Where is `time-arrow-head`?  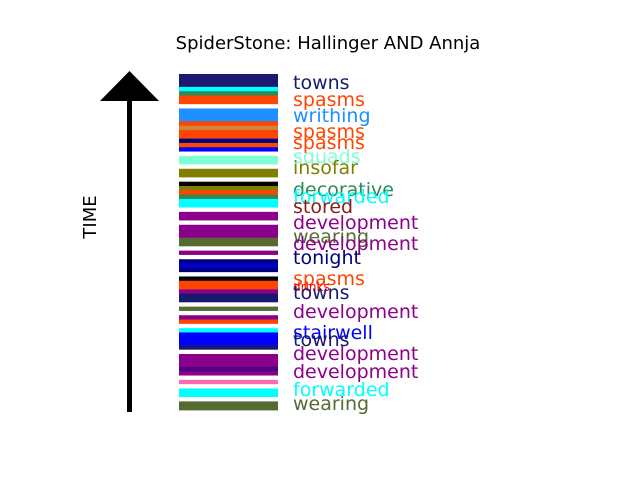 time-arrow-head is located at coordinates (129, 86).